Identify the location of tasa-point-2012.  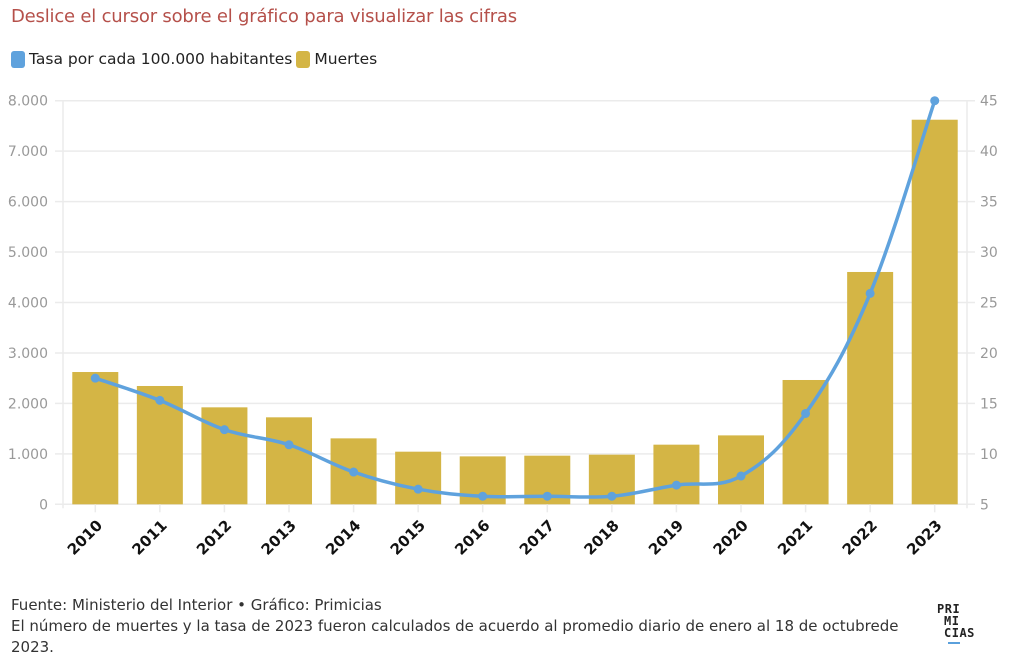
(224, 430).